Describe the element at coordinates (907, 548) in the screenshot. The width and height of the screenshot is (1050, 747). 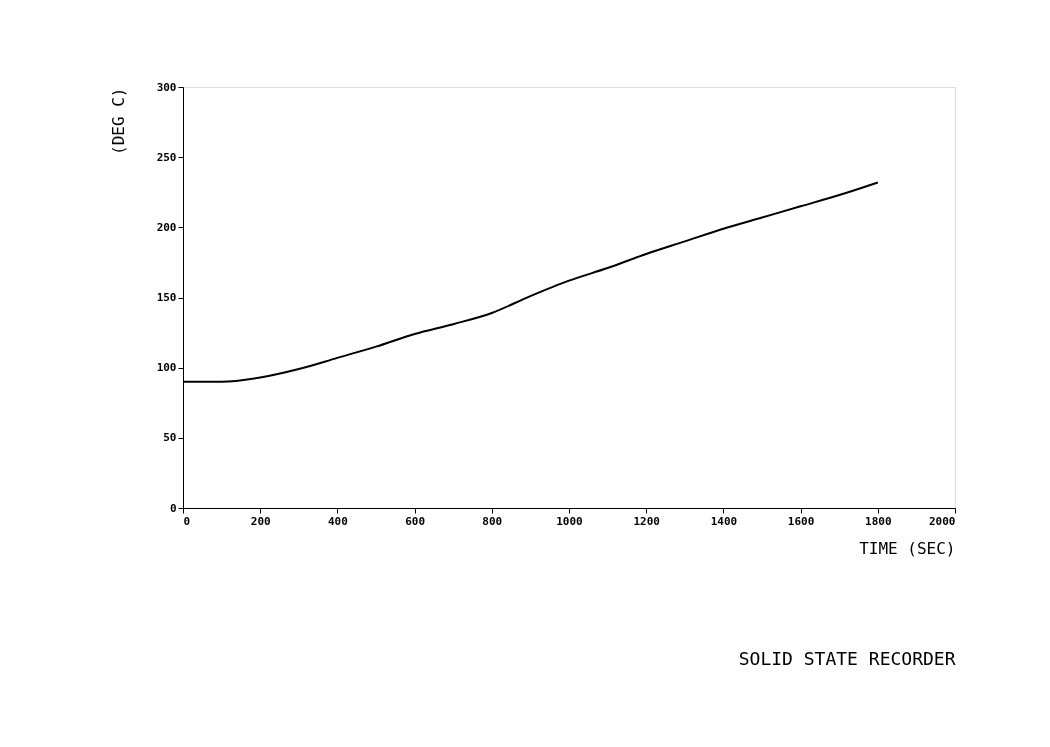
I see `x-axis-title: TIME (SEC)` at that location.